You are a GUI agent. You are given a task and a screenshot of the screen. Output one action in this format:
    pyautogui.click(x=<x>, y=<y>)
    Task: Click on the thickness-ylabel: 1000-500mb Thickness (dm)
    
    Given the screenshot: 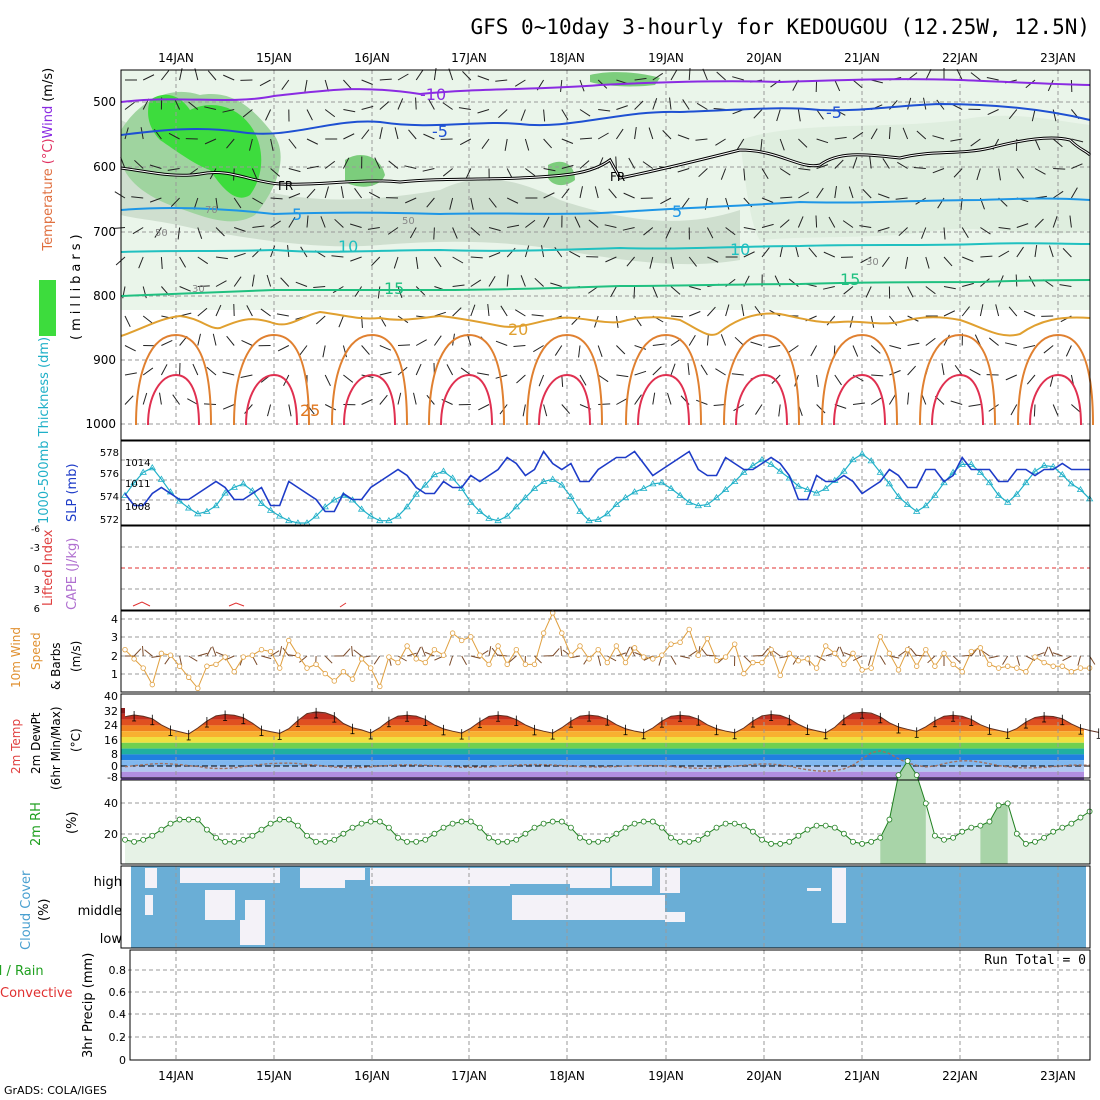 What is the action you would take?
    pyautogui.click(x=44, y=430)
    